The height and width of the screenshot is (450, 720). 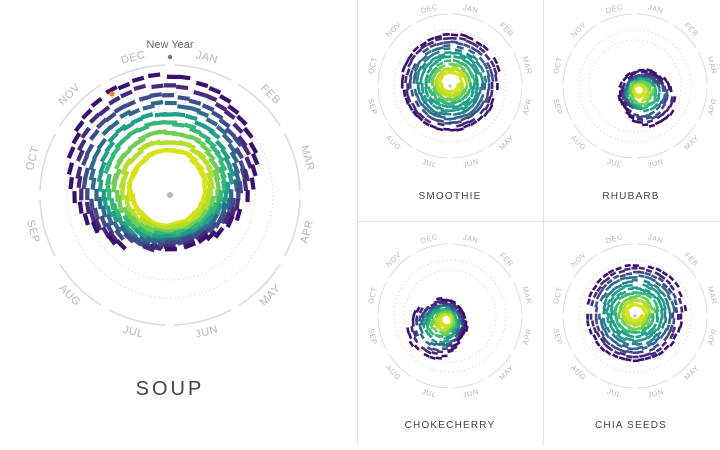 What do you see at coordinates (635, 316) in the screenshot?
I see `radial-frame-4: JAN FEB MAR APR MAY JUN JUL AUG SEP OCT NOV DEC` at bounding box center [635, 316].